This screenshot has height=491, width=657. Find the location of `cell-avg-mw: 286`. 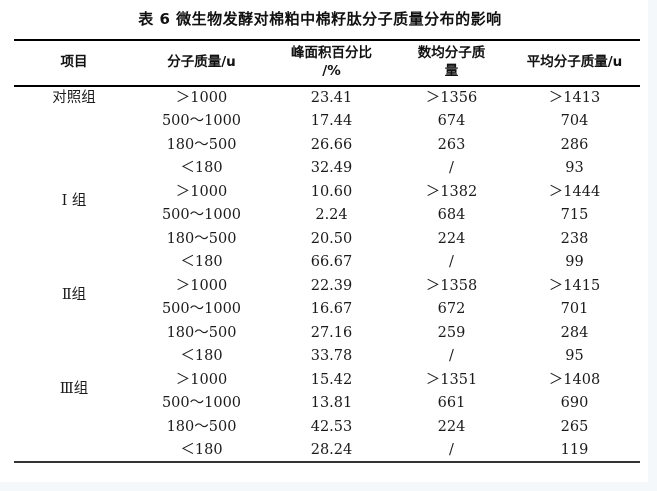

cell-avg-mw: 286 is located at coordinates (574, 144).